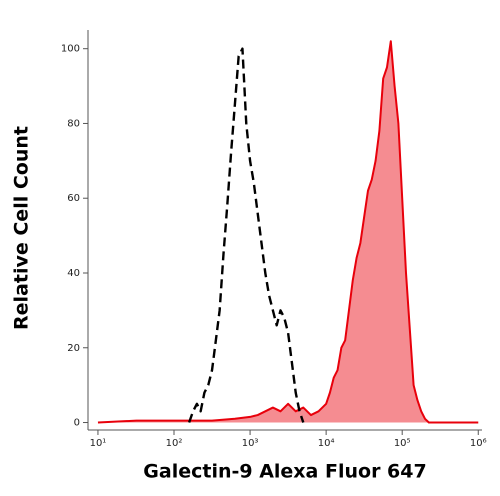 The width and height of the screenshot is (500, 496). Describe the element at coordinates (73, 273) in the screenshot. I see `y-tick-label: 40` at that location.